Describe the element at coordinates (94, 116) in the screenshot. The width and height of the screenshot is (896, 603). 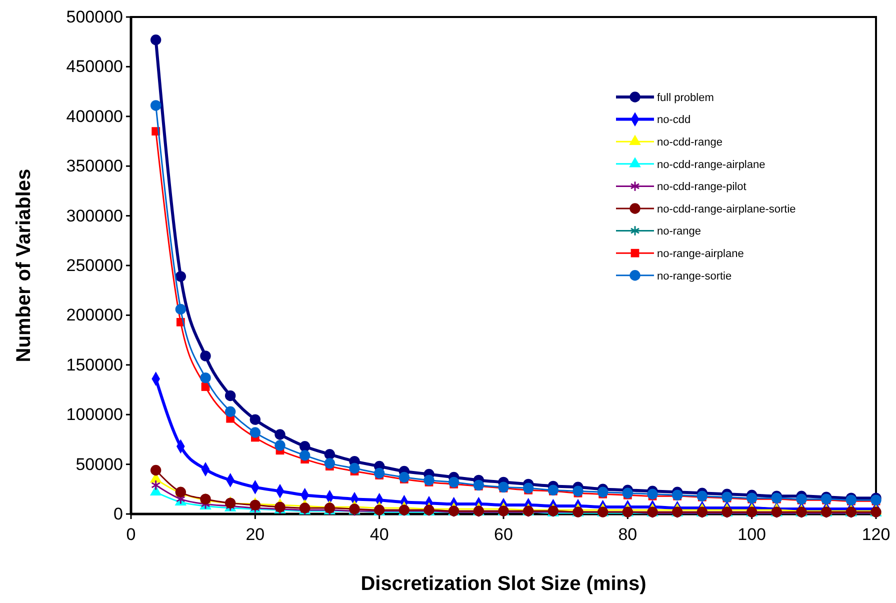
I see `y-tick-label: 400000` at that location.